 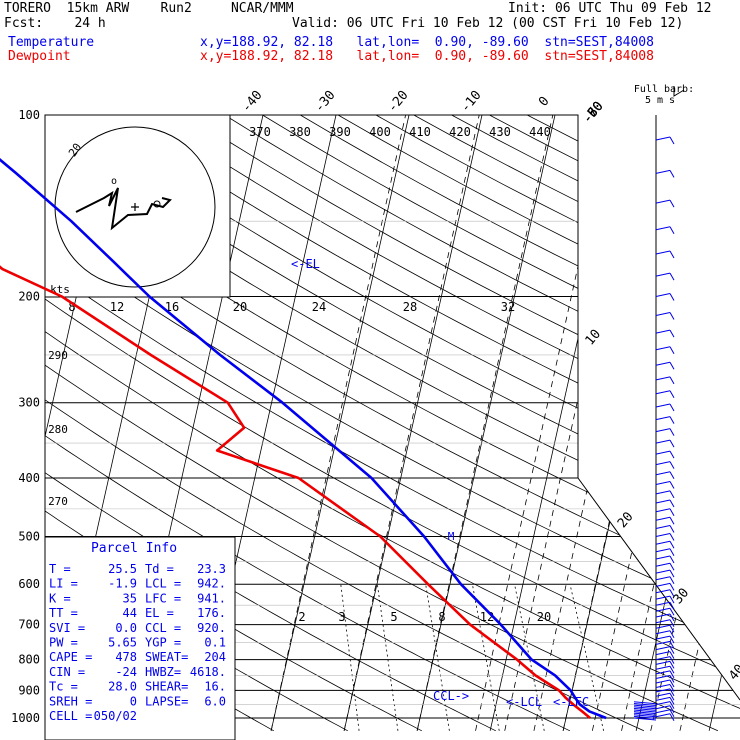 What do you see at coordinates (211, 598) in the screenshot?
I see `parcel-info-value: 941.` at bounding box center [211, 598].